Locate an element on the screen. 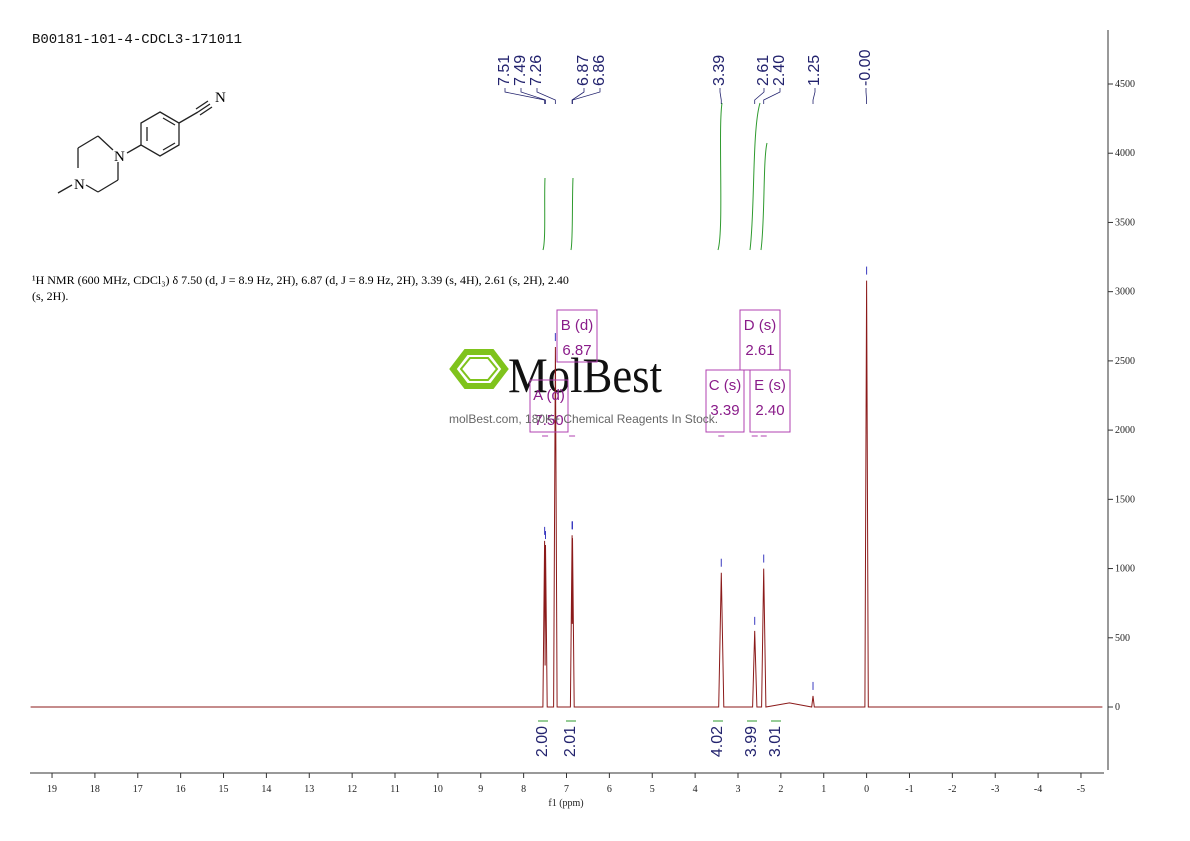  integral-label: 2.00 is located at coordinates (542, 741).